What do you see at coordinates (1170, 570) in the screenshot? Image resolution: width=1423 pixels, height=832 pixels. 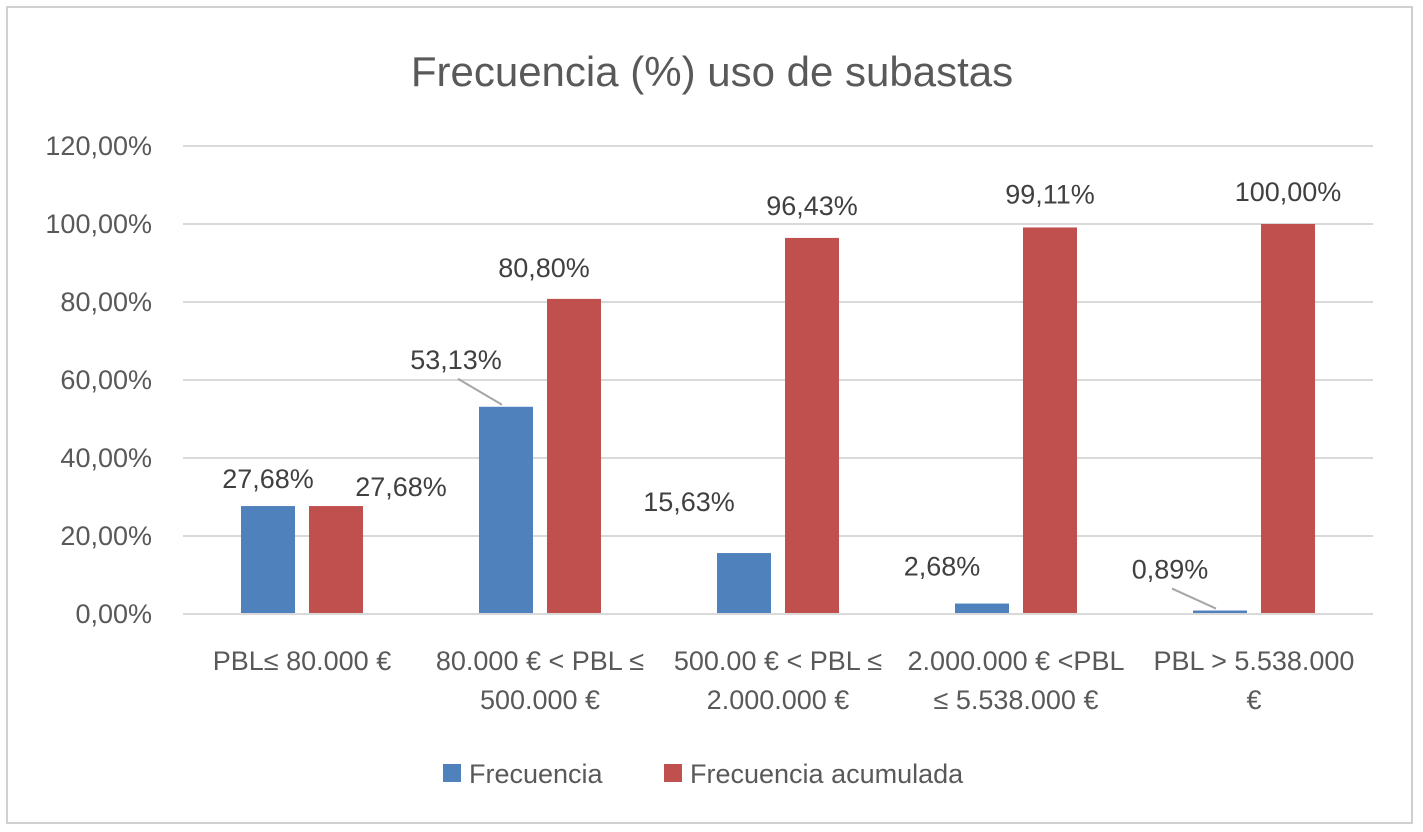 I see `data-label: 0,89%` at bounding box center [1170, 570].